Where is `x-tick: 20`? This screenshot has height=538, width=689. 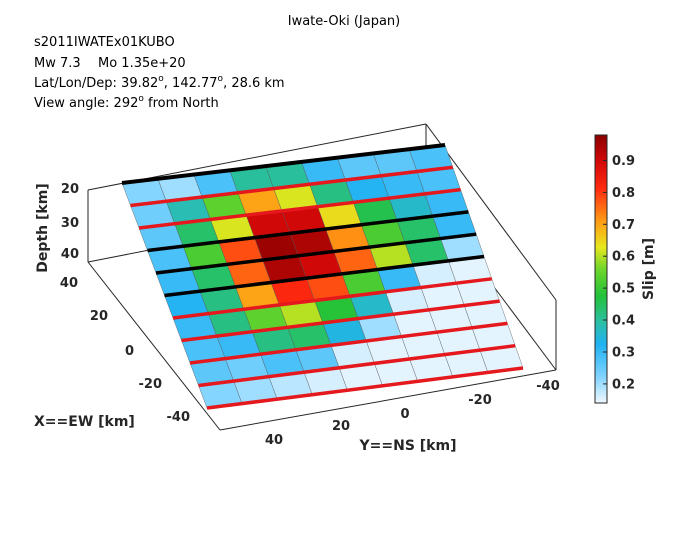 x-tick: 20 is located at coordinates (99, 316).